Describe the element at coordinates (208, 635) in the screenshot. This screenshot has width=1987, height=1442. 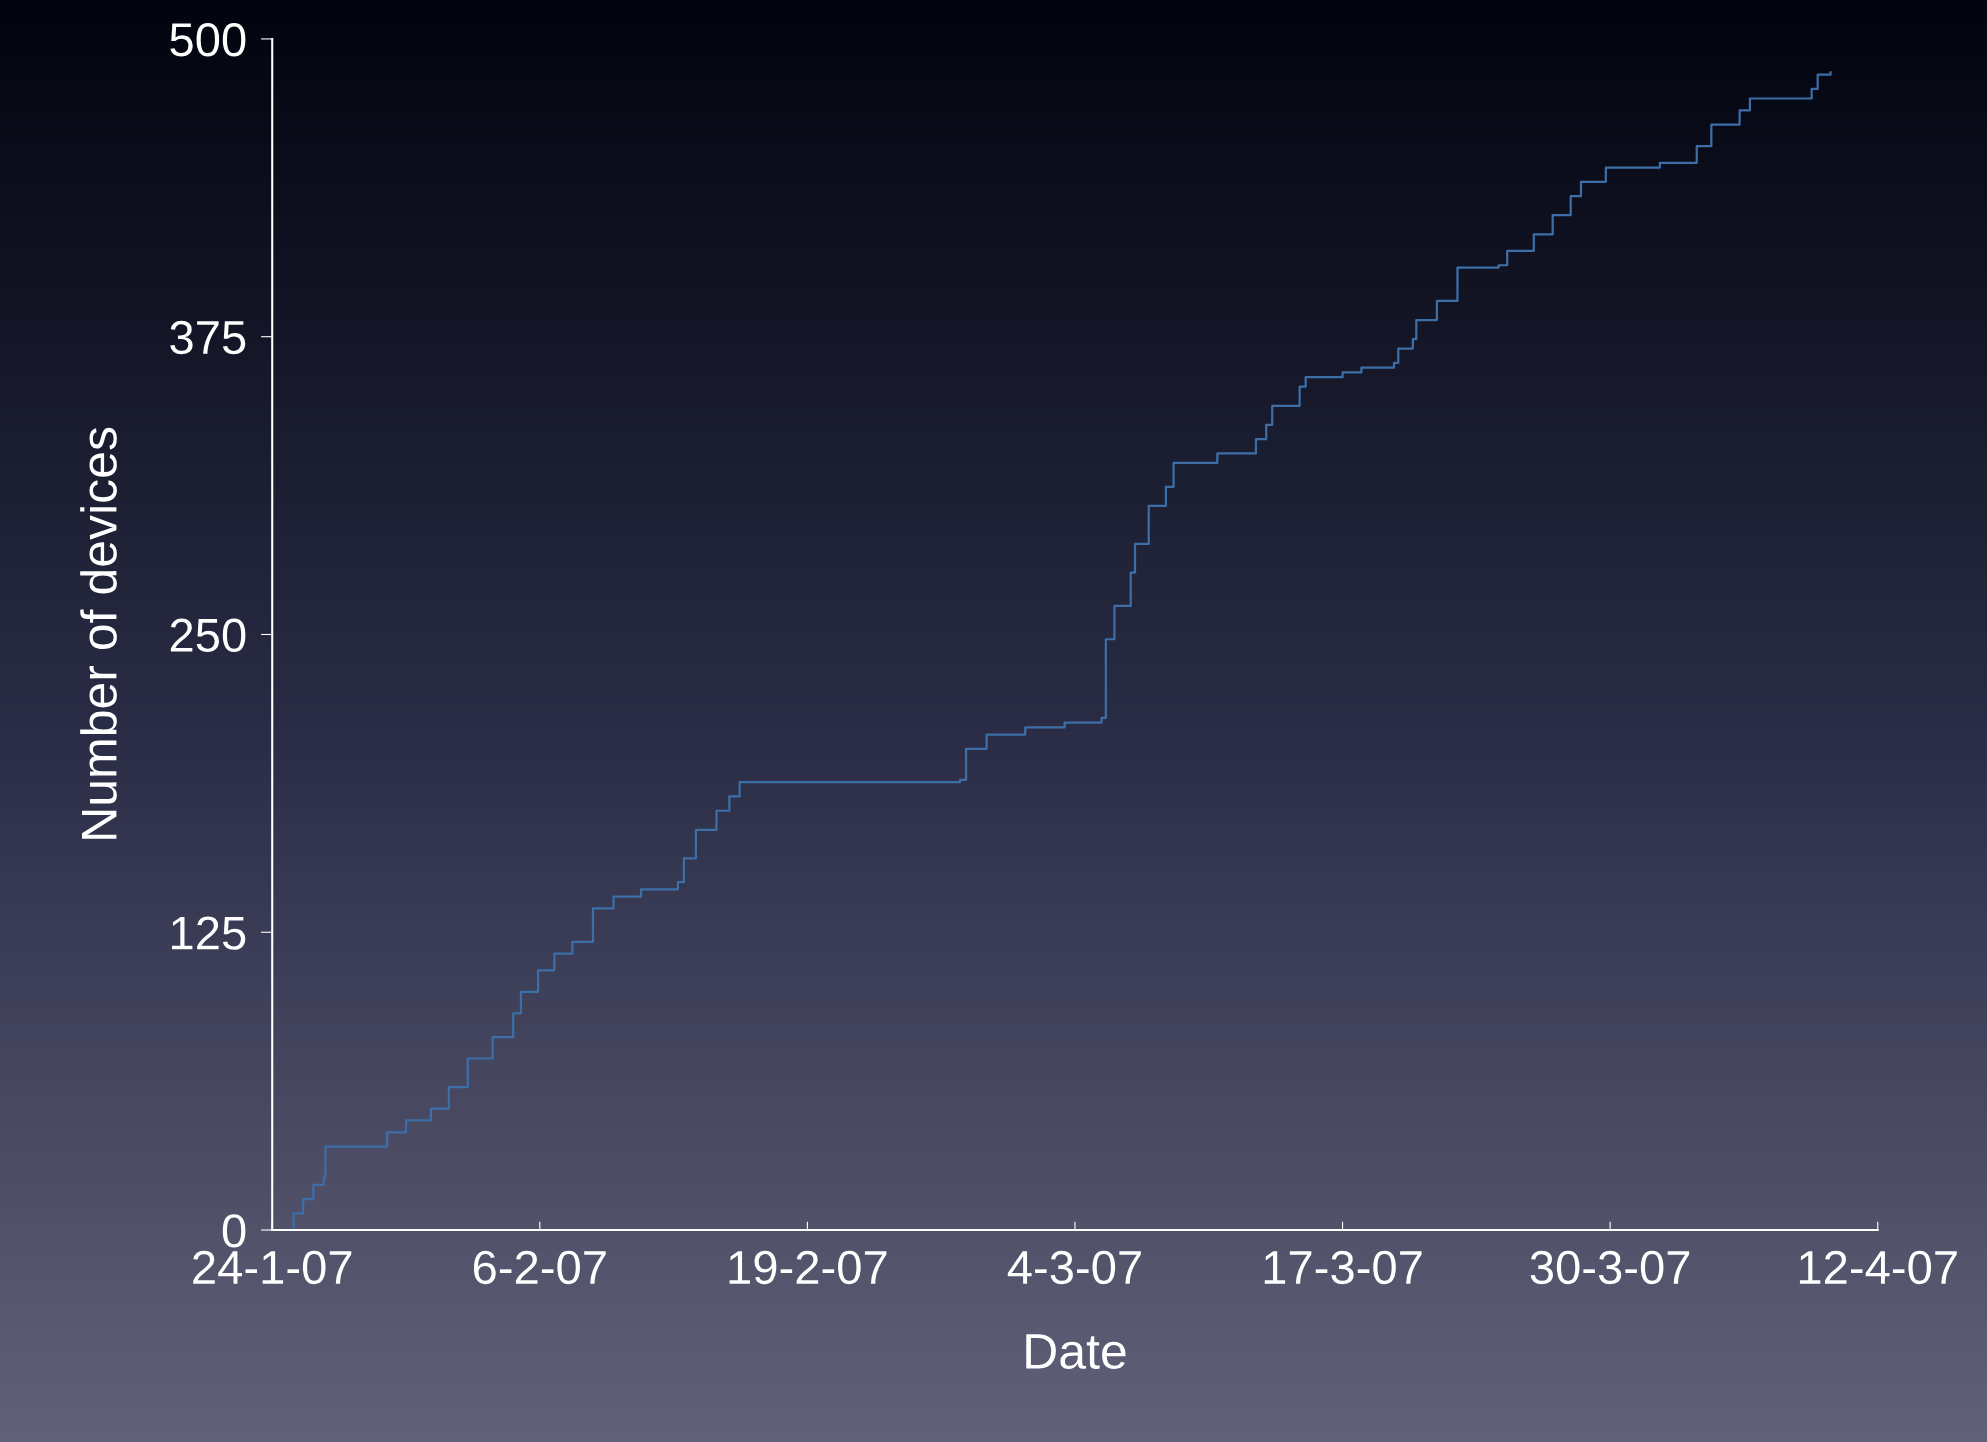
I see `y-tick-label: 250` at that location.